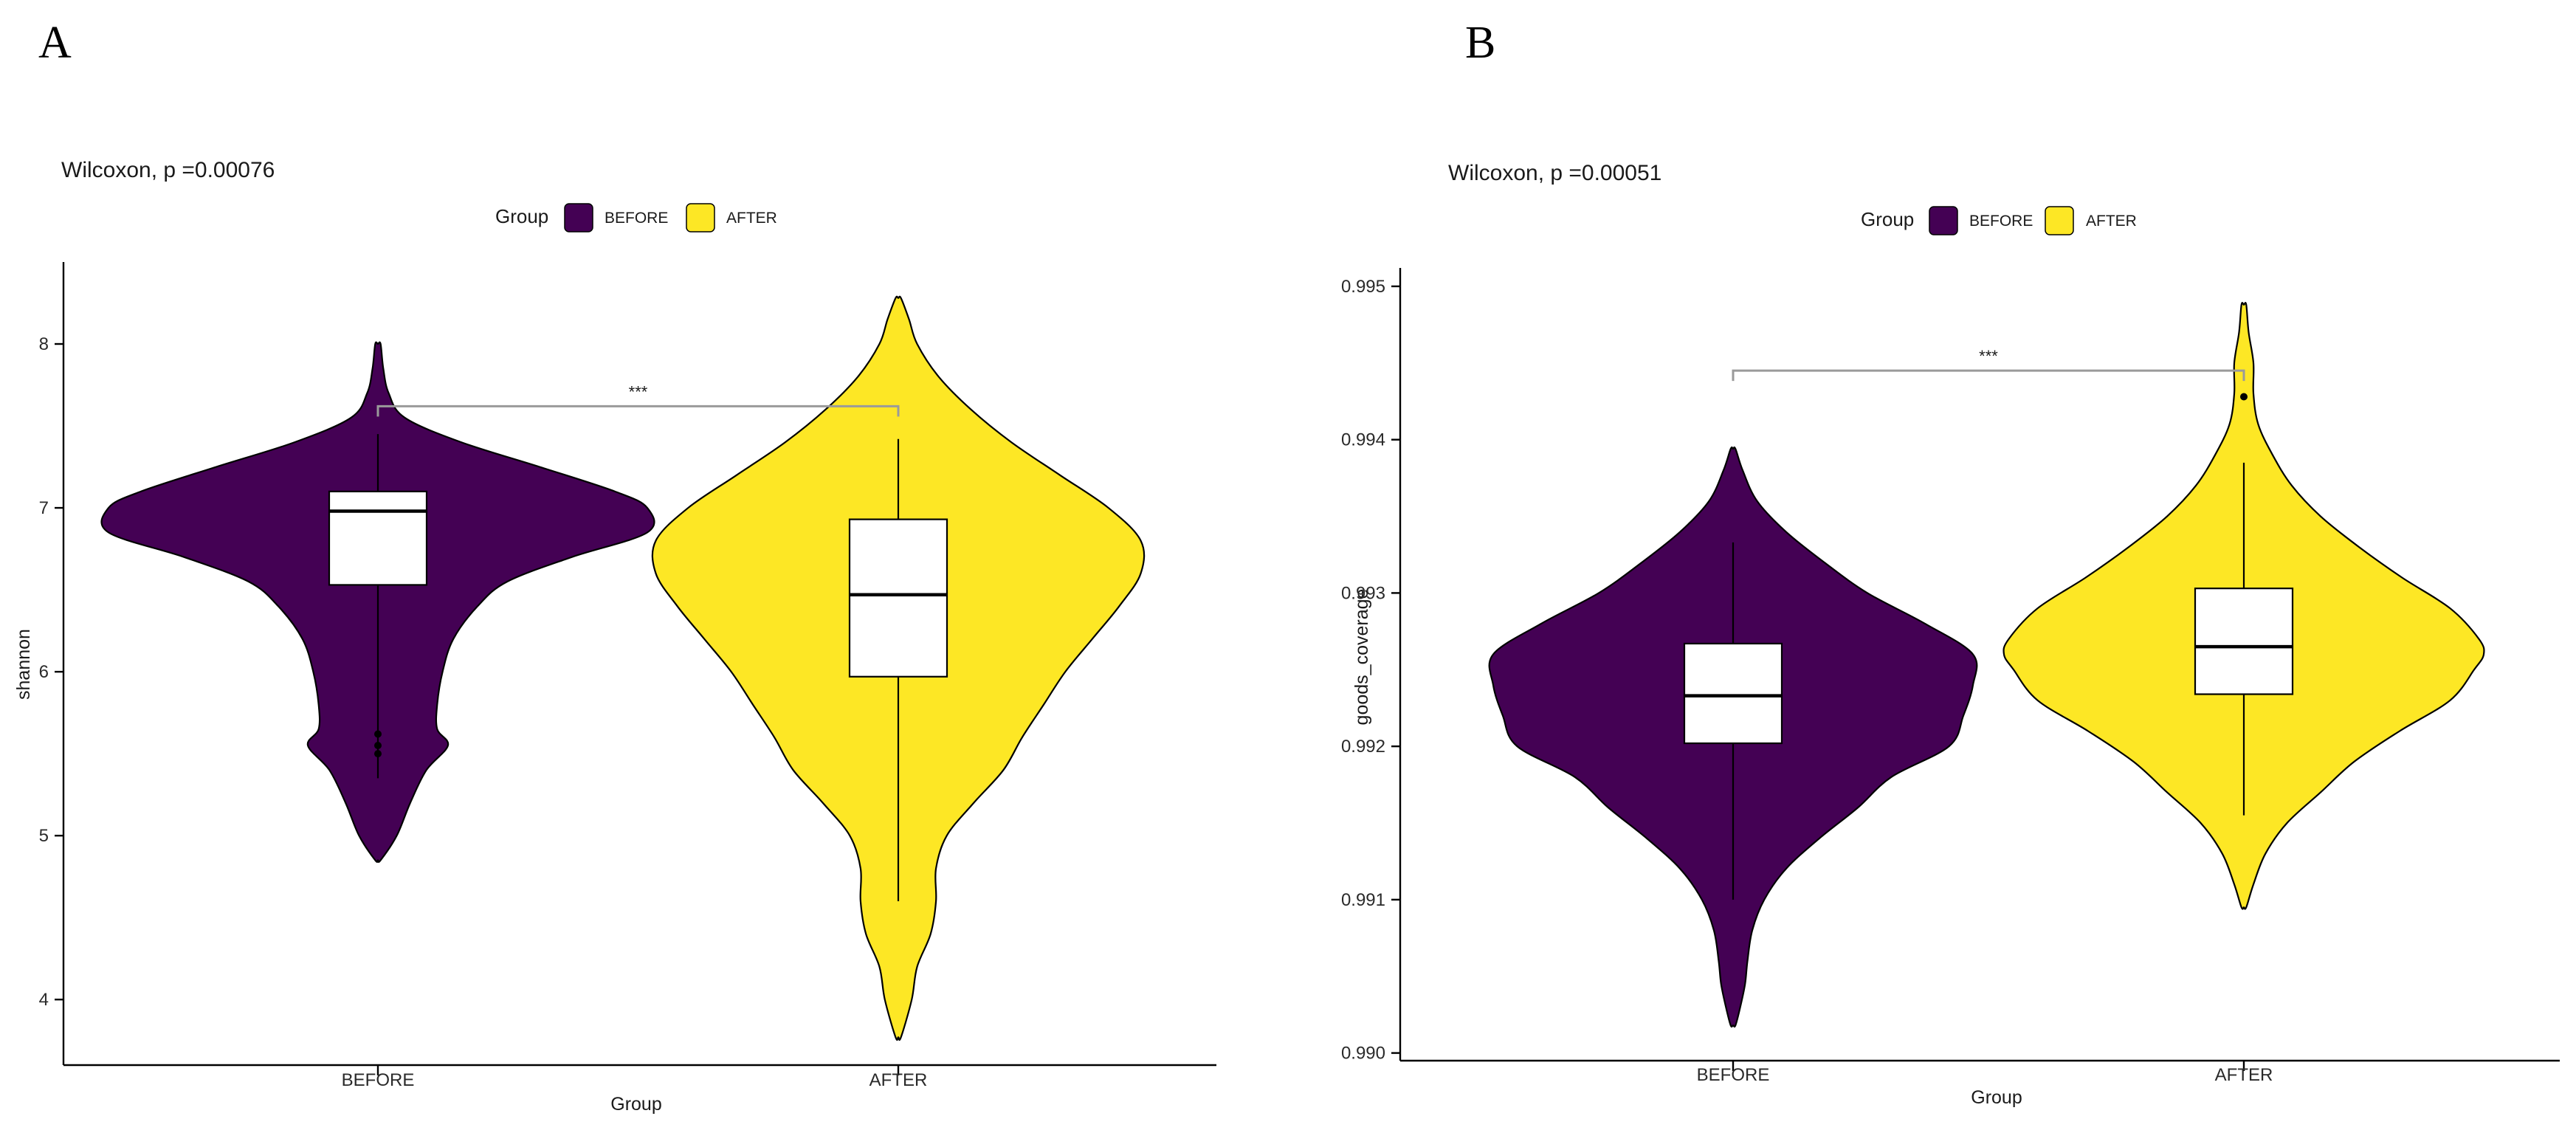  Describe the element at coordinates (23, 664) in the screenshot. I see `panel-a-y-axis-title: shannon` at that location.